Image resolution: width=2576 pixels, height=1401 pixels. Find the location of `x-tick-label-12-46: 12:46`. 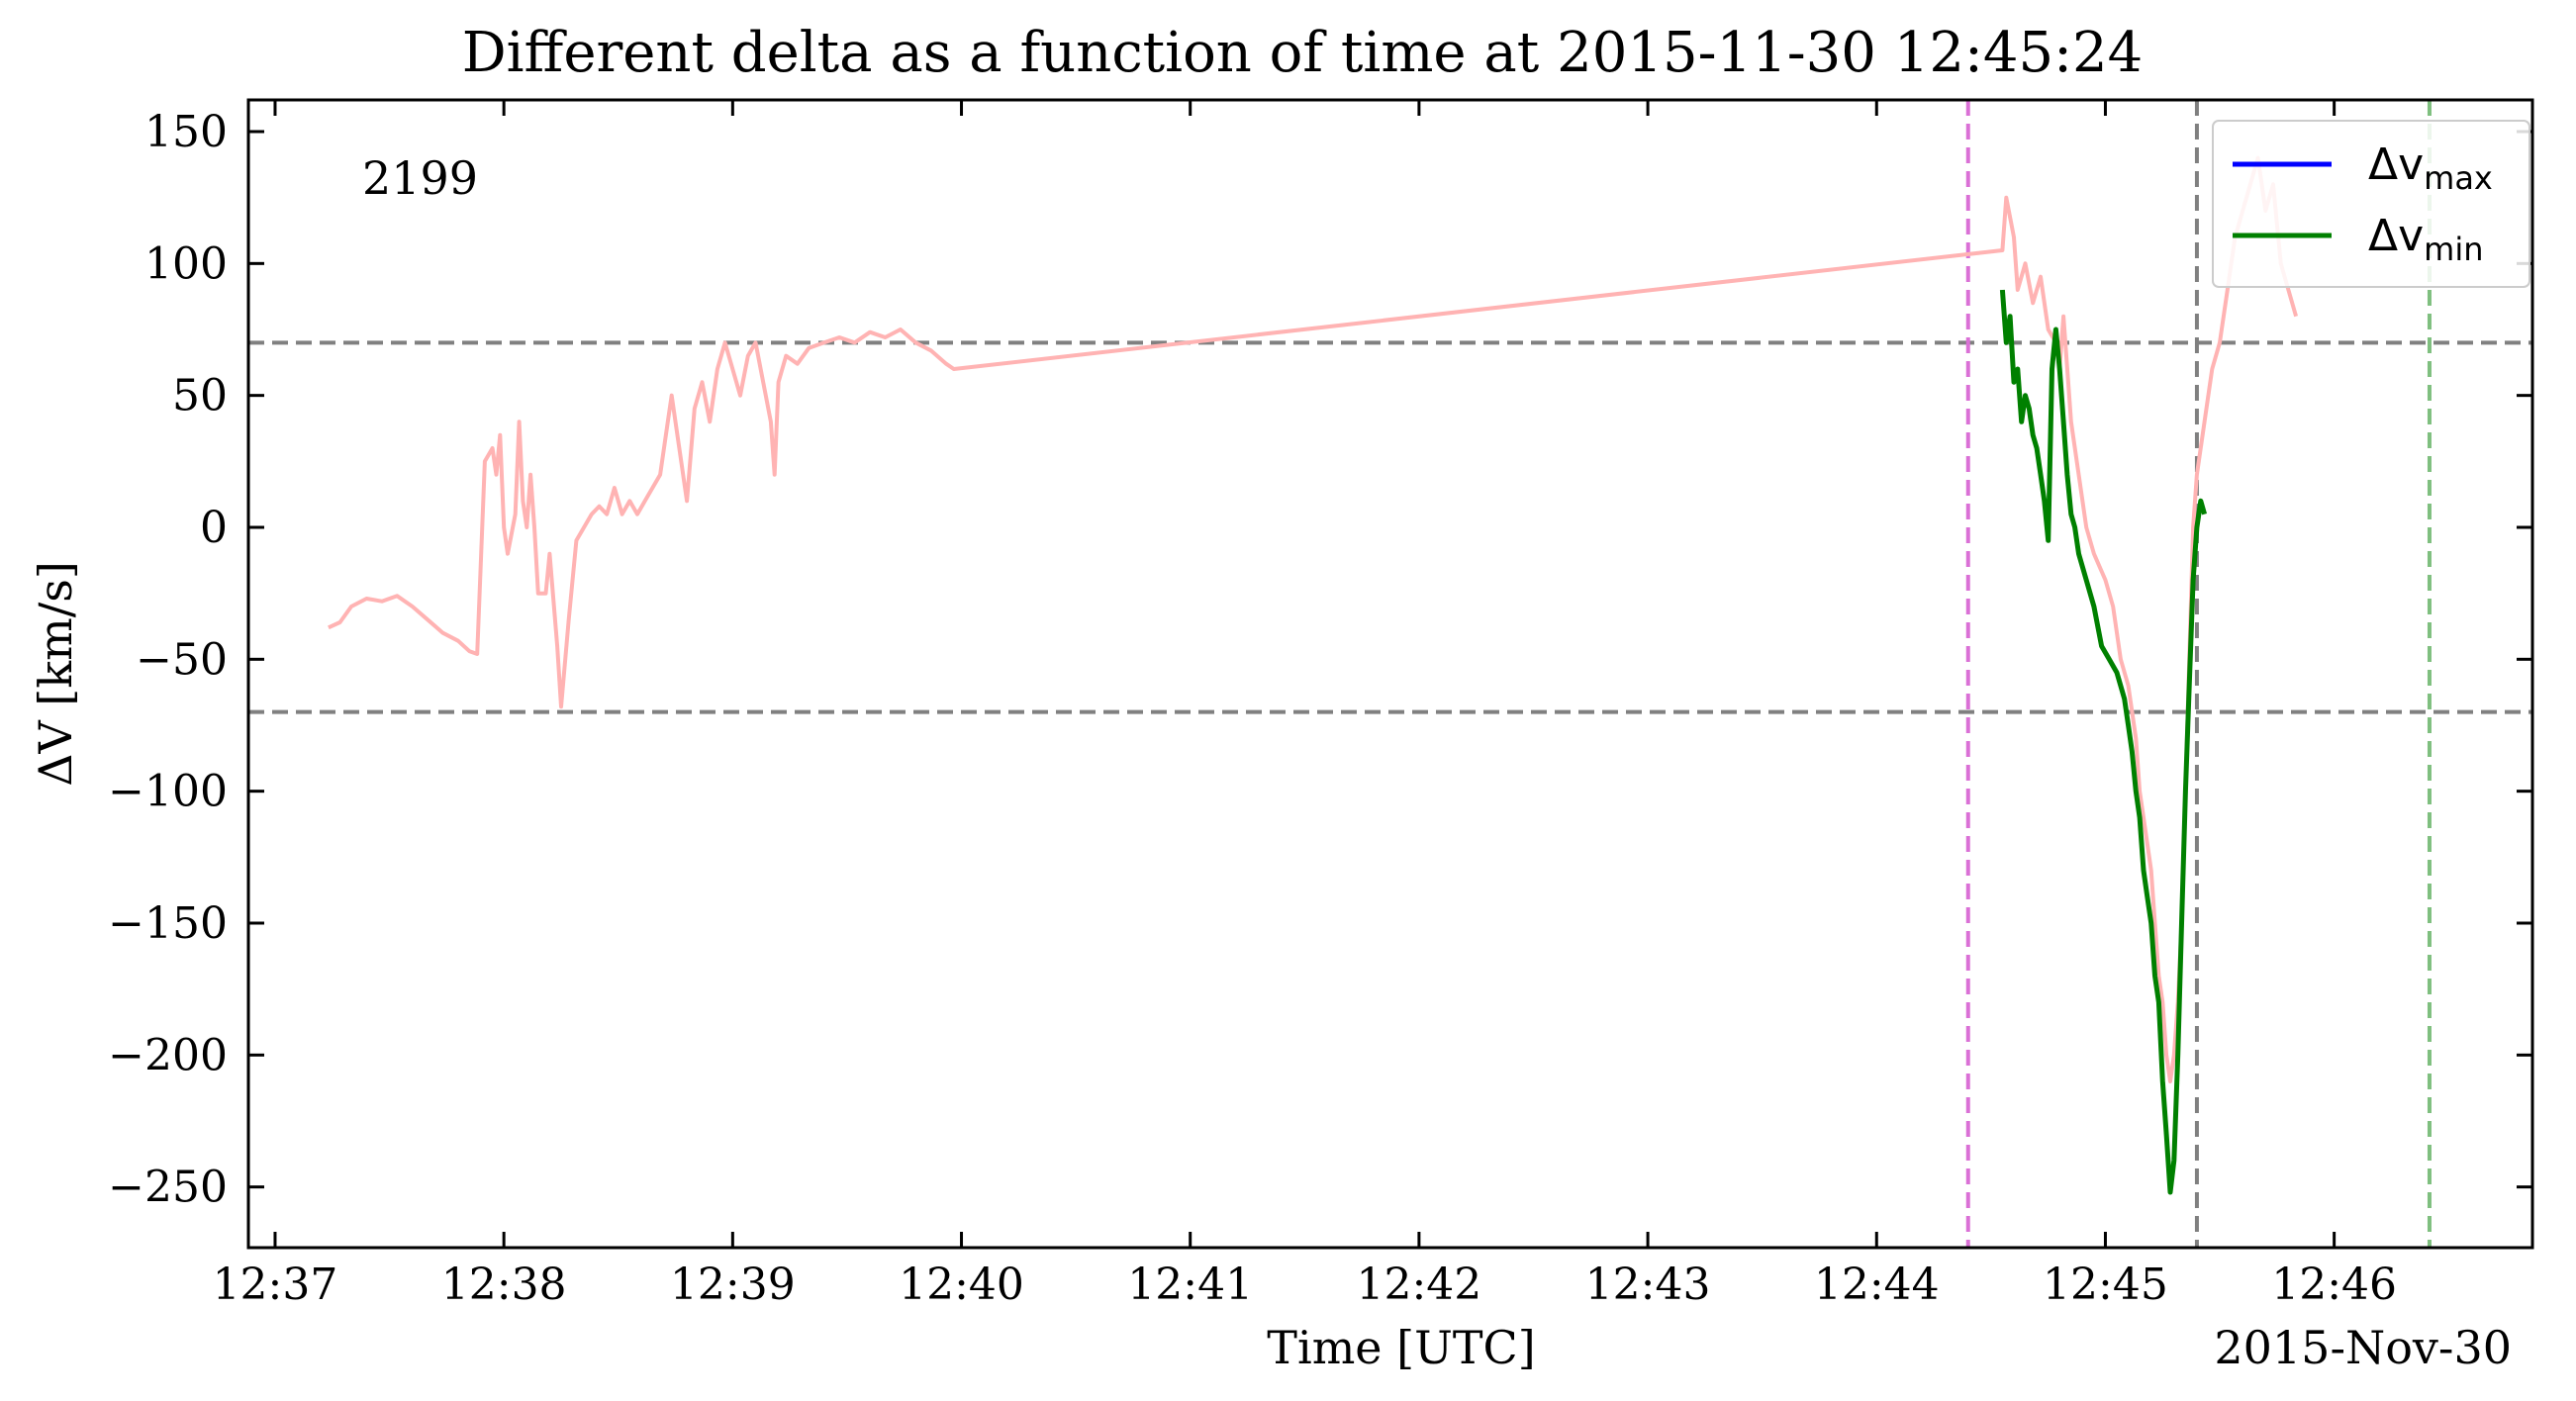

x-tick-label-12-46: 12:46 is located at coordinates (2334, 1285).